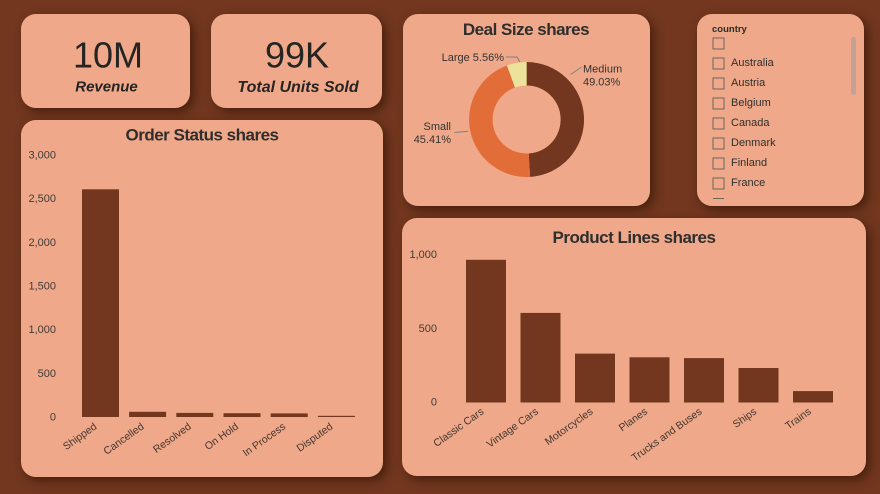  Describe the element at coordinates (42, 243) in the screenshot. I see `svg-text: 2,000` at that location.